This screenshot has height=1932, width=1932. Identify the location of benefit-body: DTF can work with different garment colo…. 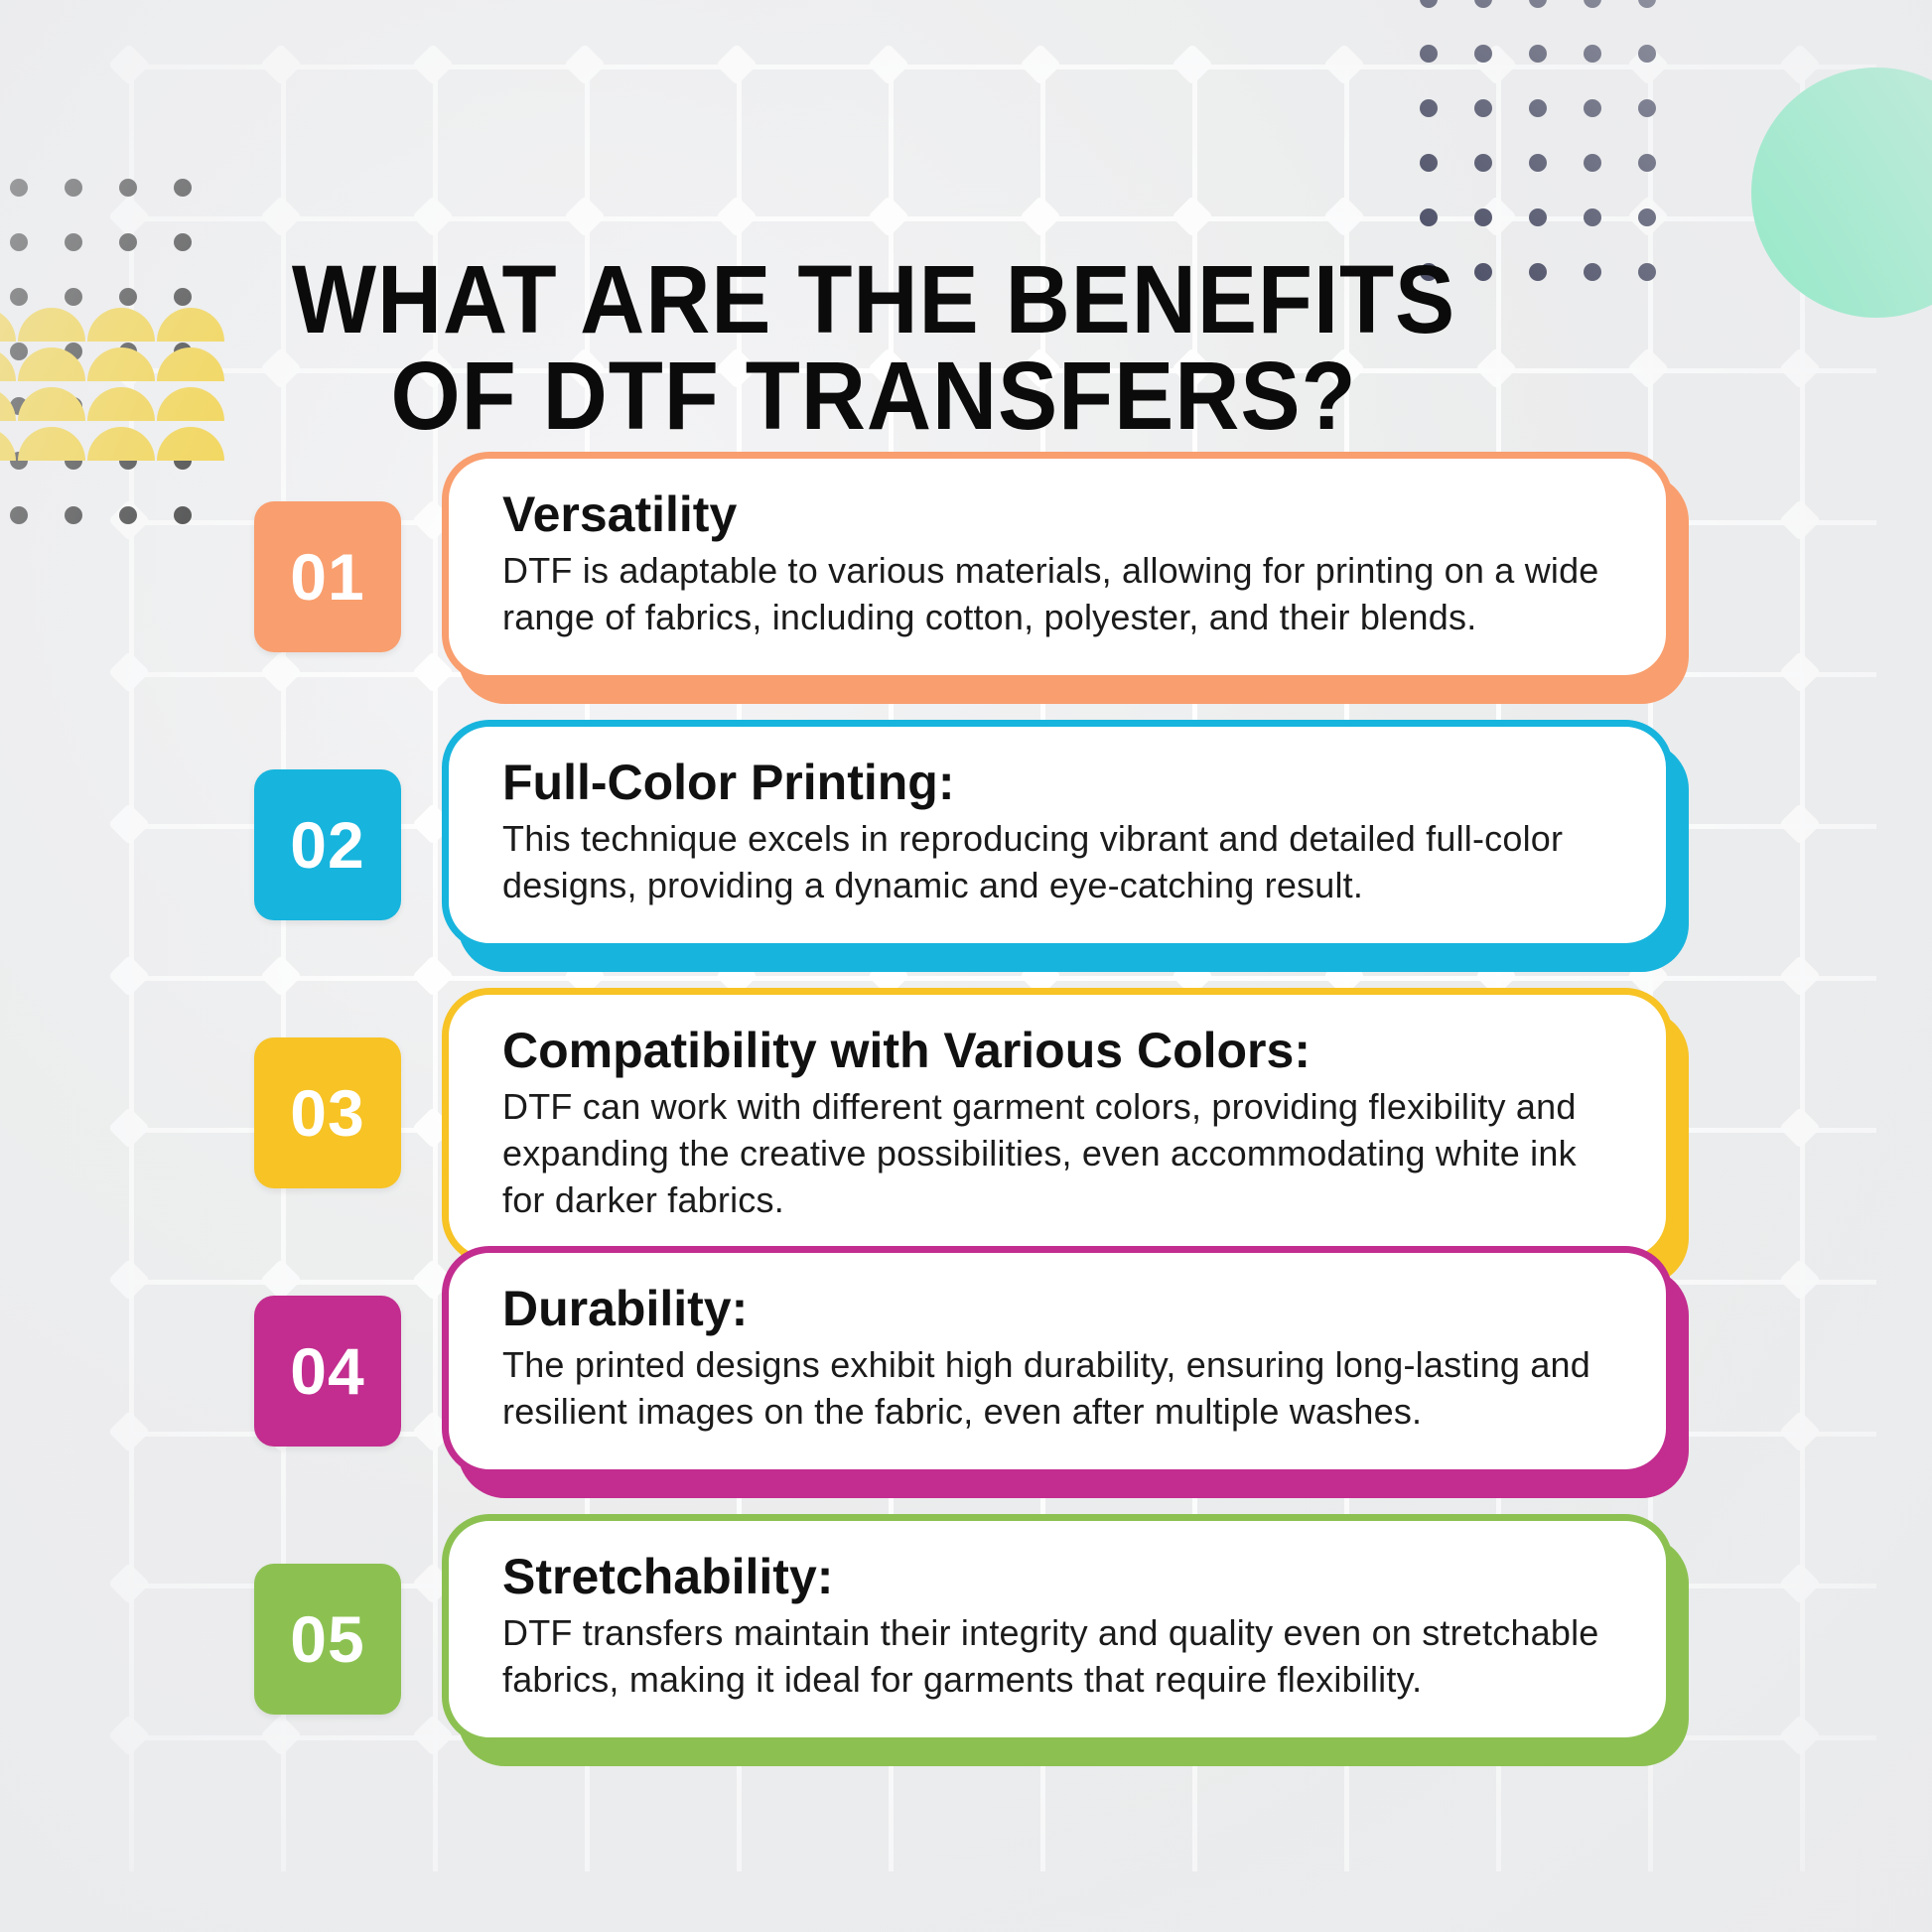
(1040, 1153).